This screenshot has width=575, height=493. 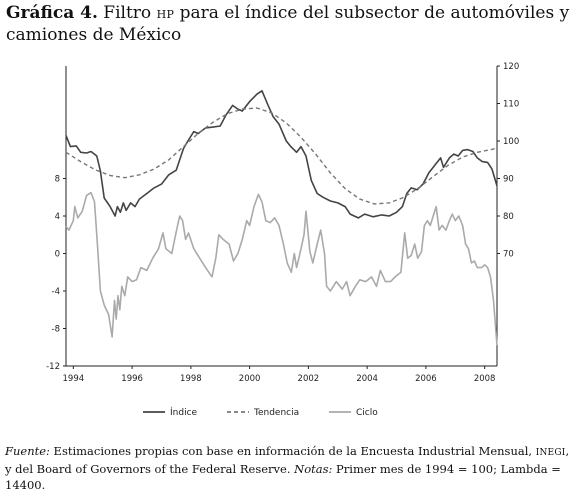 What do you see at coordinates (57, 180) in the screenshot?
I see `left-axis-tick-label: 8` at bounding box center [57, 180].